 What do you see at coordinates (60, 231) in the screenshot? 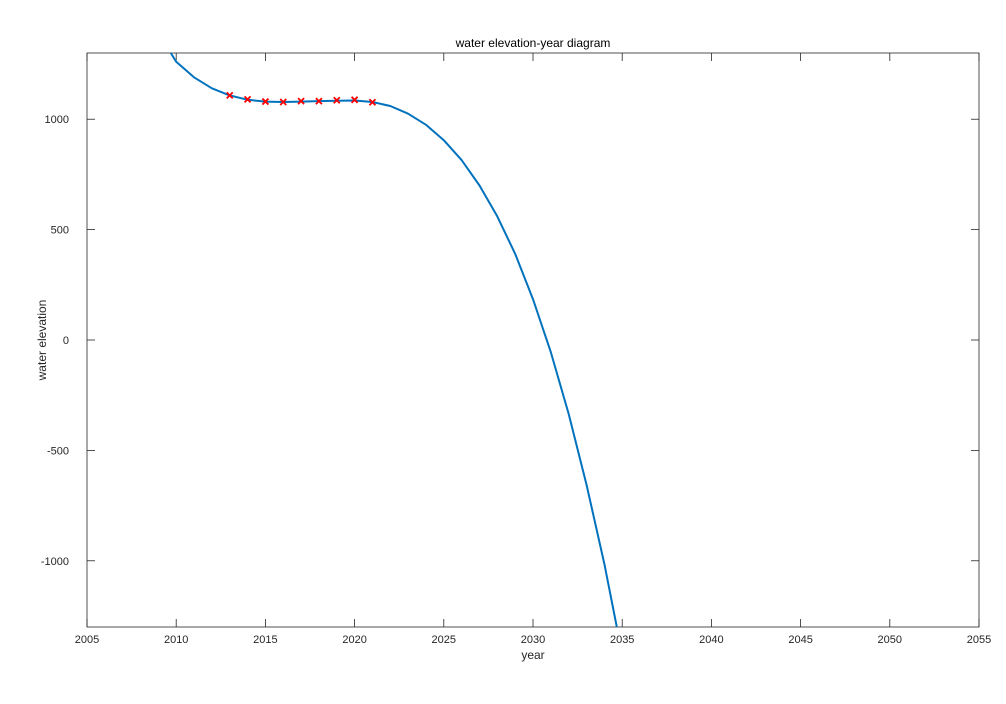
I see `y-tick-label: 500` at bounding box center [60, 231].